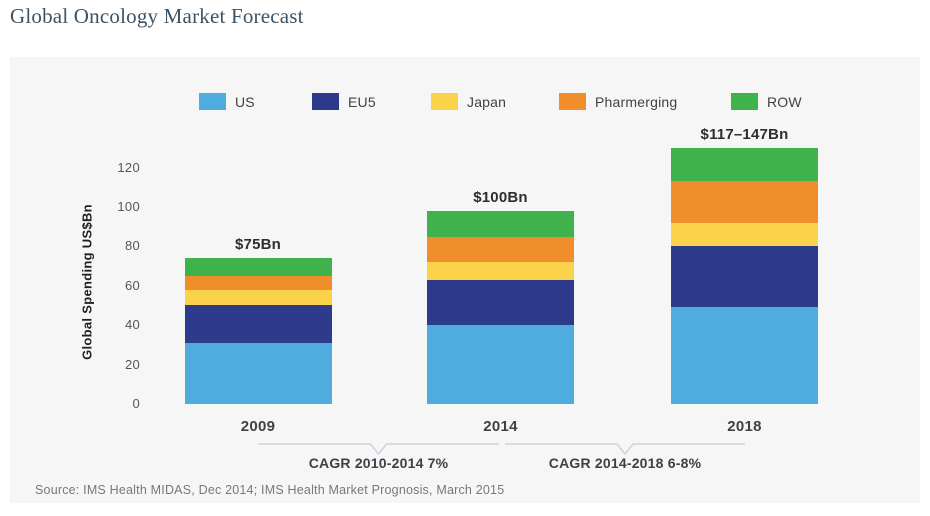 This screenshot has width=930, height=516. I want to click on bar-segment-eu5-2009, so click(258, 324).